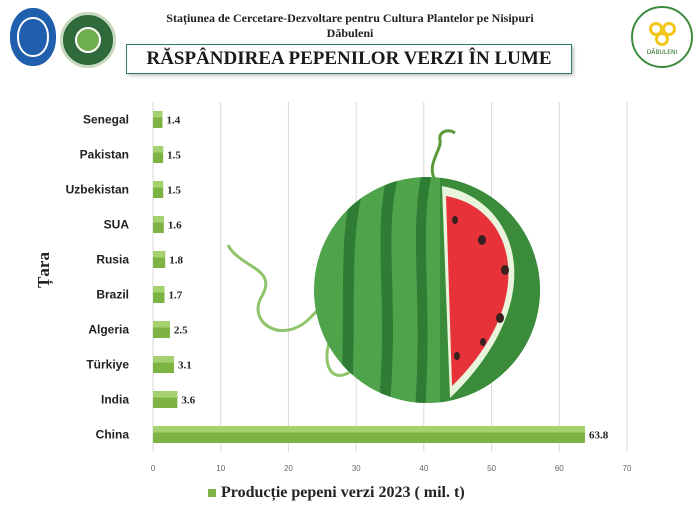  Describe the element at coordinates (112, 260) in the screenshot. I see `category-label: Rusia` at that location.